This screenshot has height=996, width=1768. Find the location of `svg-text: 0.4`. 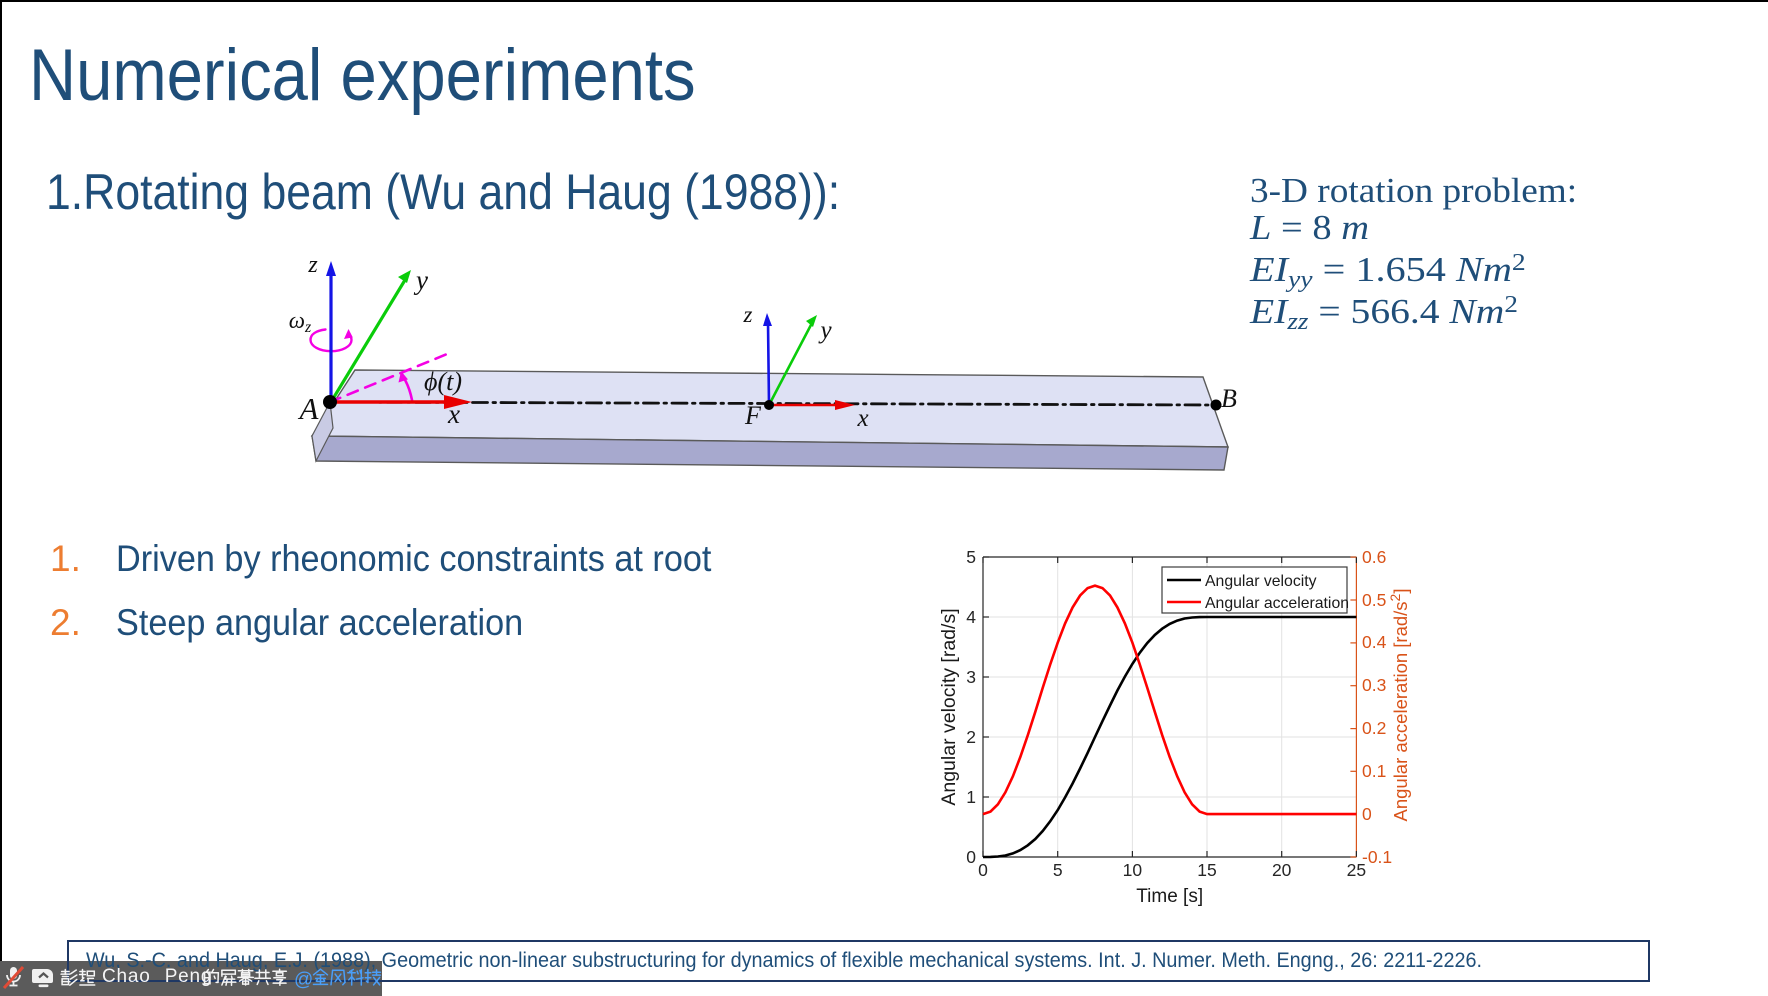

svg-text: 0.4 is located at coordinates (1374, 642).